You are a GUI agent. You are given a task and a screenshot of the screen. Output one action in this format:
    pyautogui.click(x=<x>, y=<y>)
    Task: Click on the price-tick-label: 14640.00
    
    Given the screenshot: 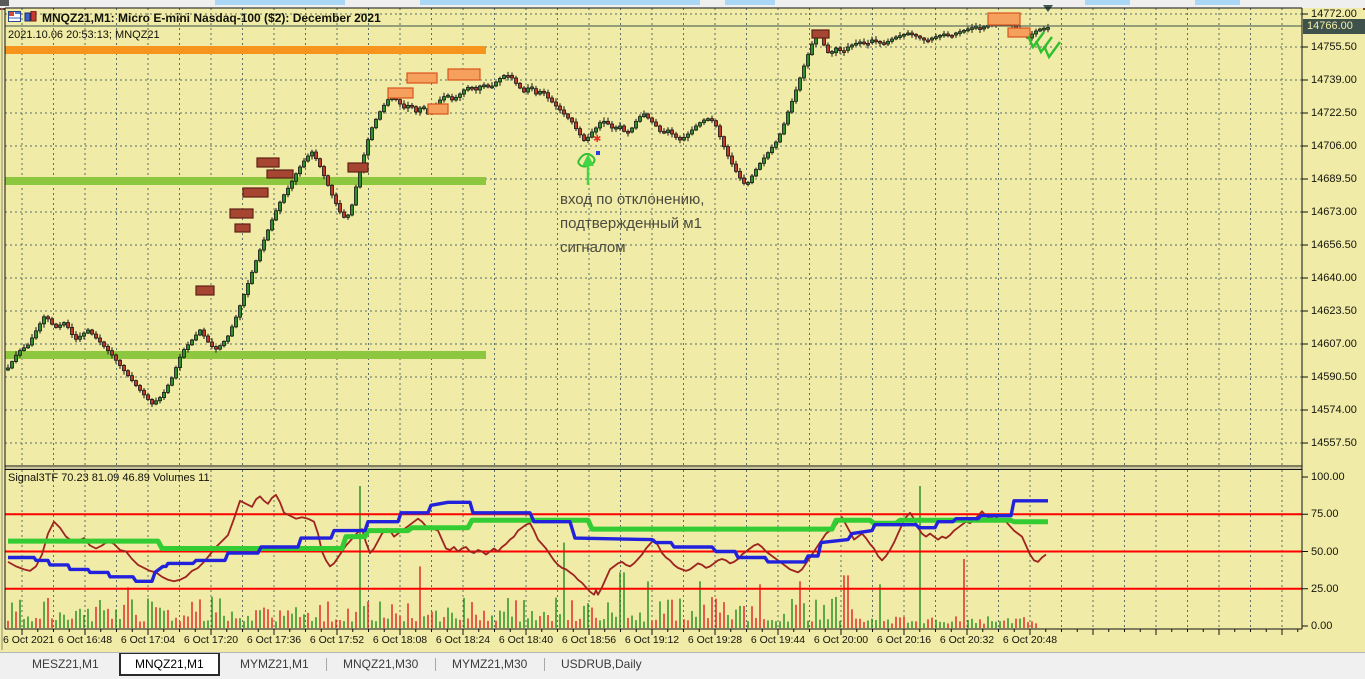 What is the action you would take?
    pyautogui.click(x=1334, y=278)
    